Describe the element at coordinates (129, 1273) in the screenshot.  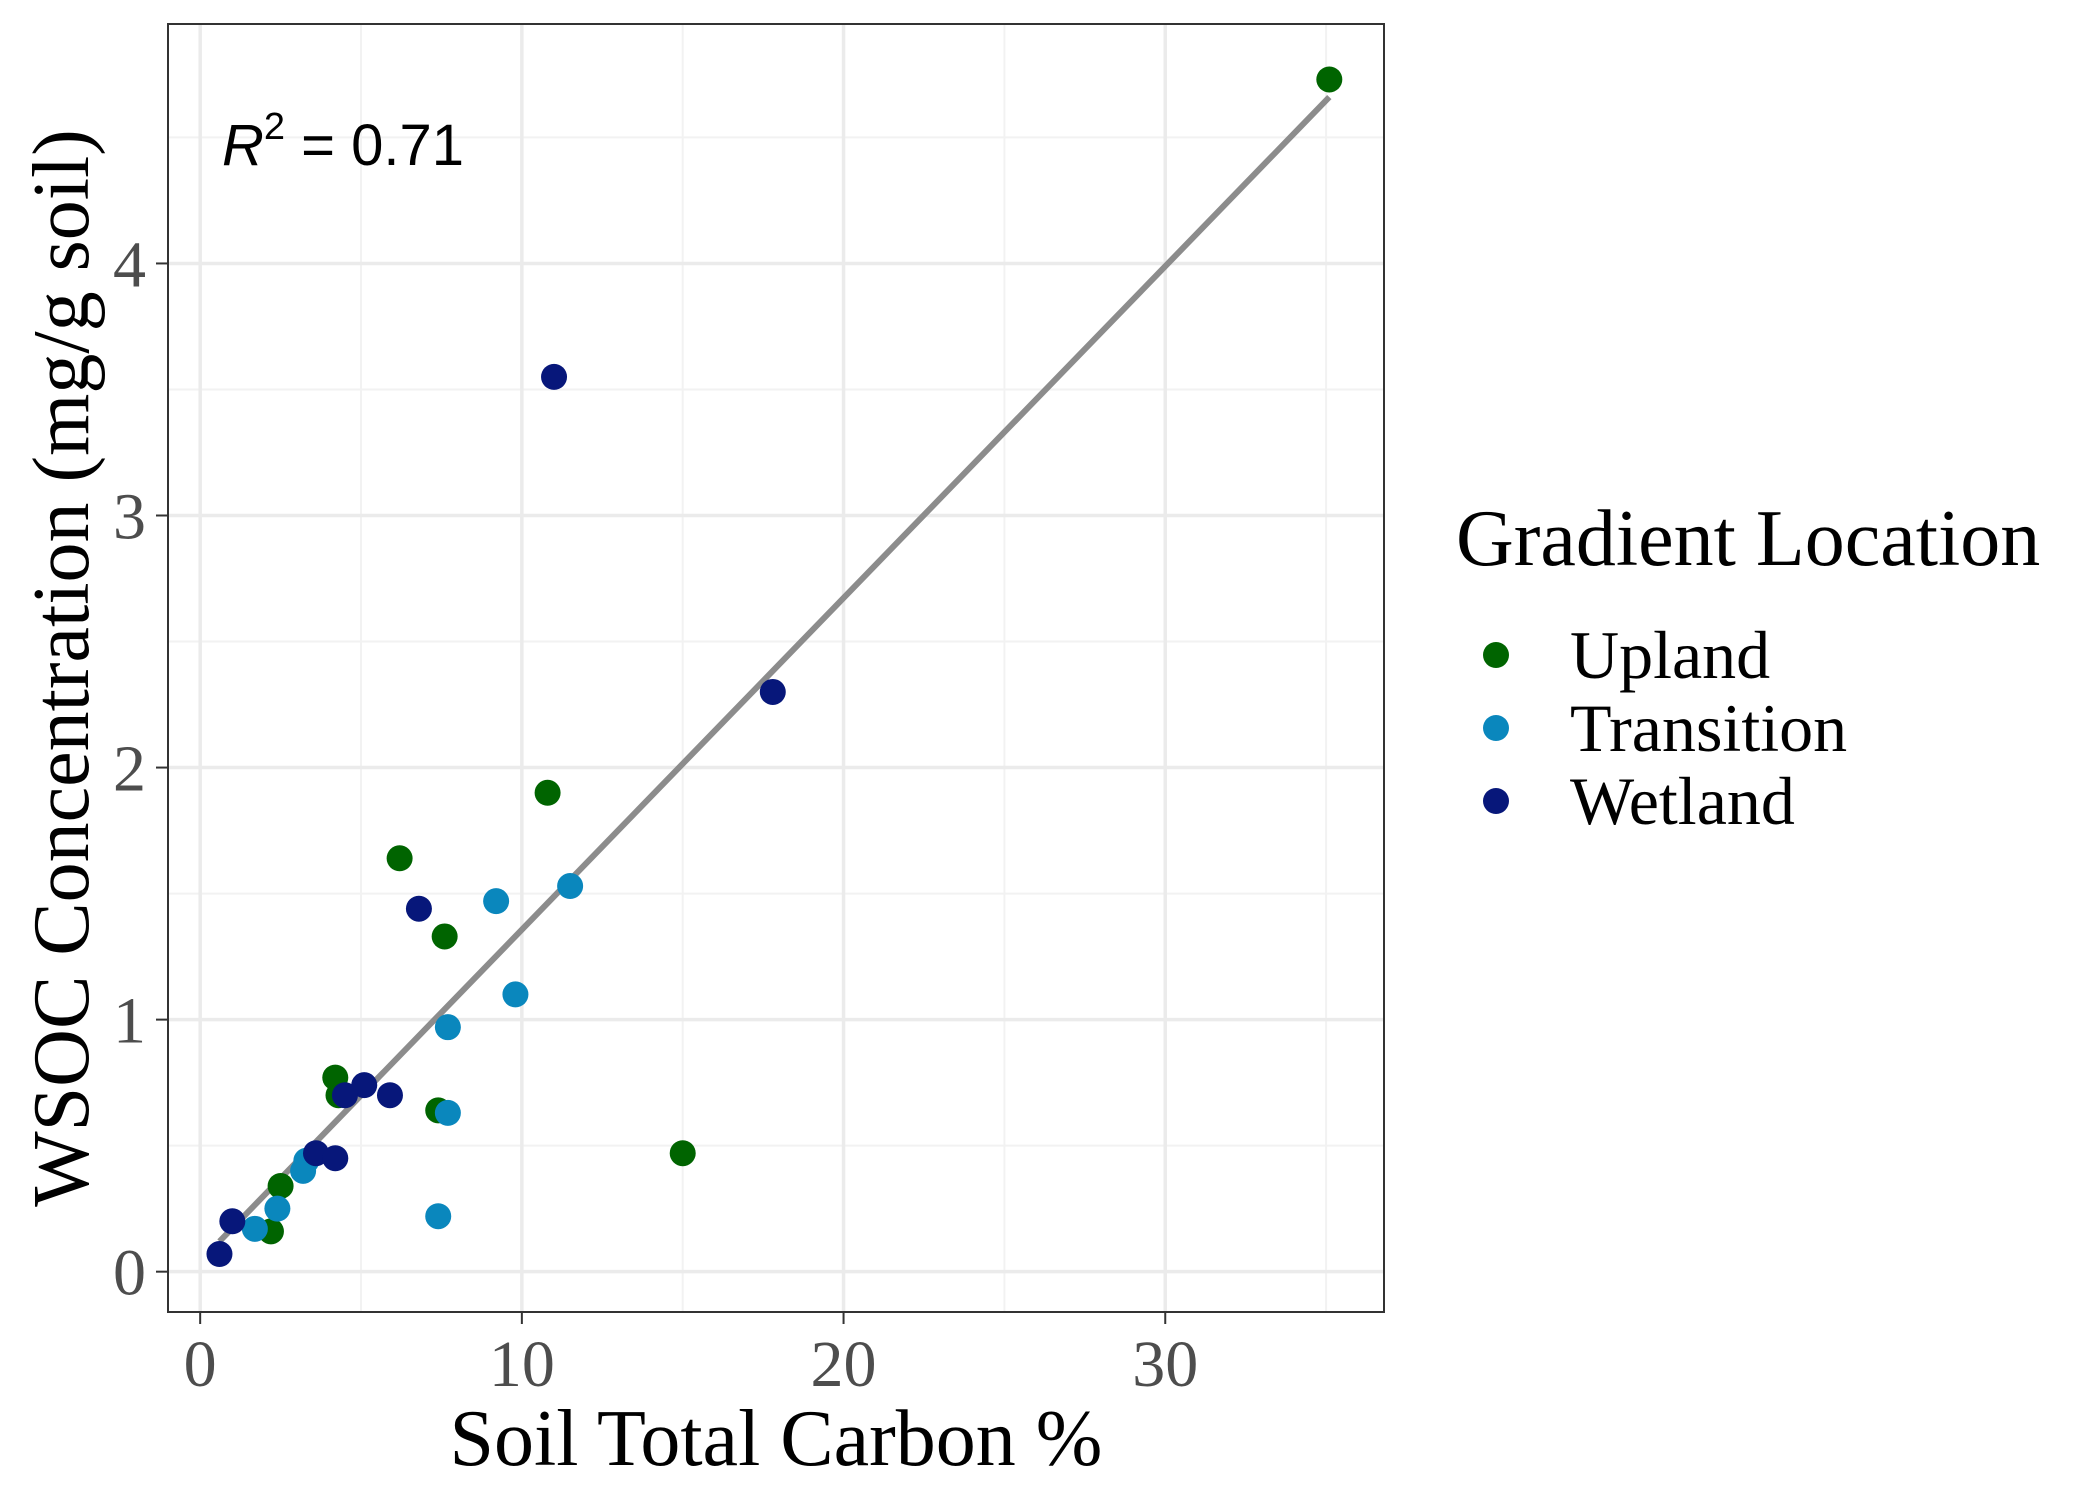
I see `y-tick-label: 0` at that location.